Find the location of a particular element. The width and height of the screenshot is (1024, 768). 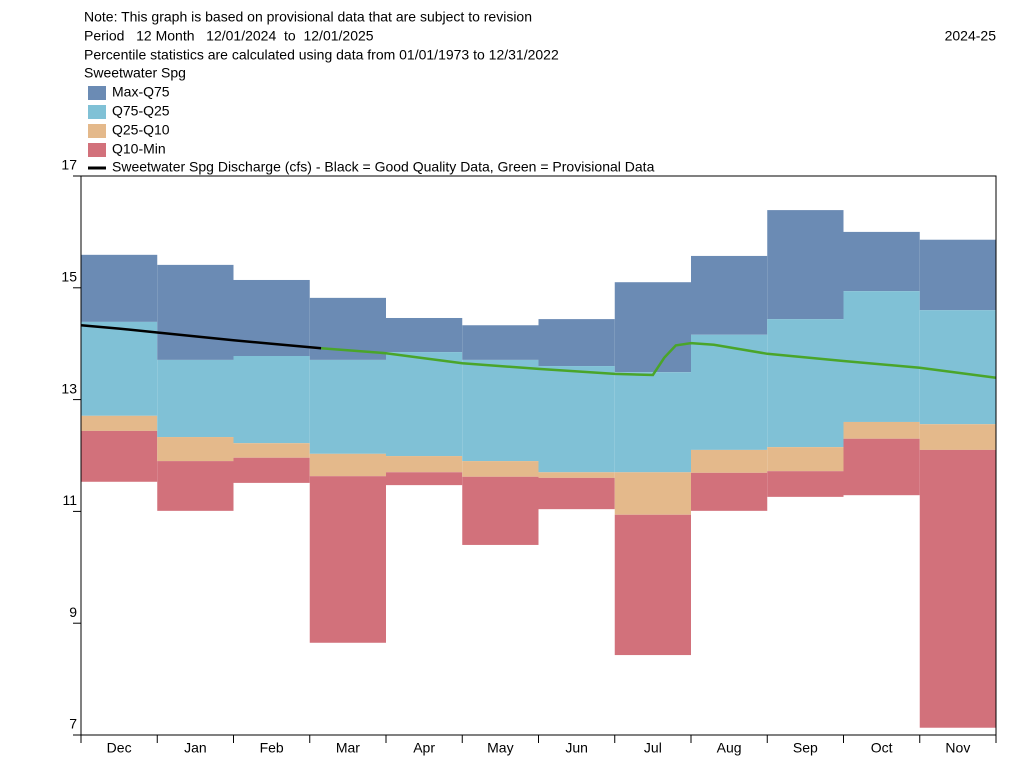

legend-label: Q75-Q25 is located at coordinates (141, 111).